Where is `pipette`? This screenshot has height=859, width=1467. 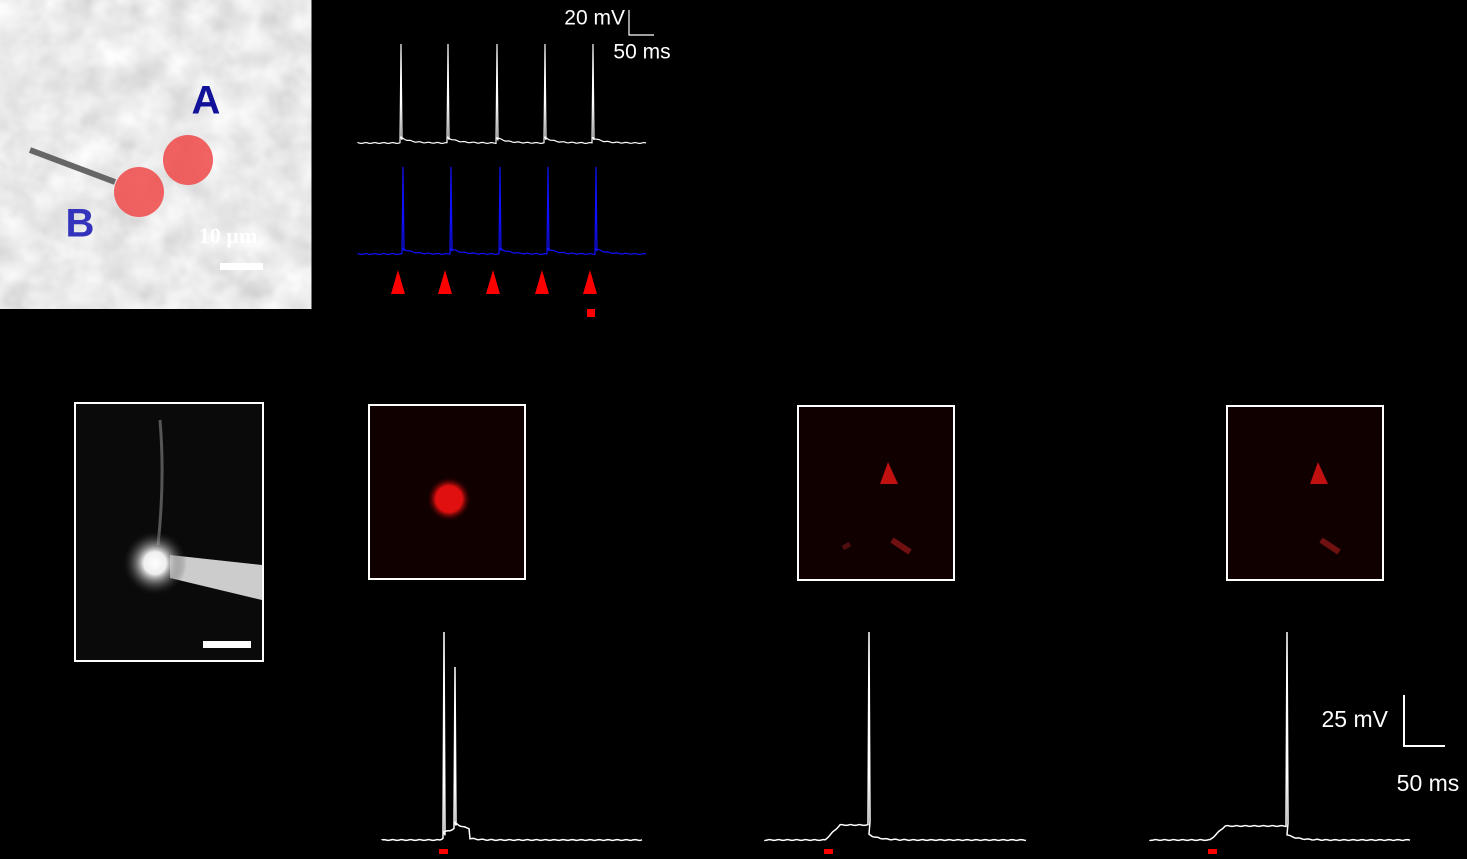
pipette is located at coordinates (72, 166).